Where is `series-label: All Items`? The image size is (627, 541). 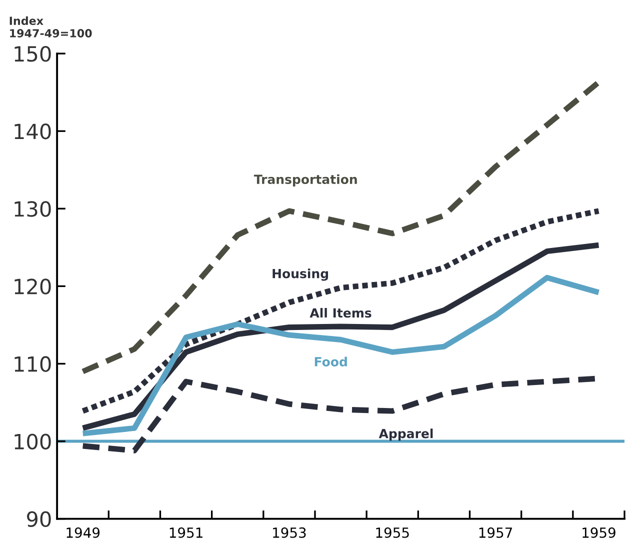
series-label: All Items is located at coordinates (341, 313).